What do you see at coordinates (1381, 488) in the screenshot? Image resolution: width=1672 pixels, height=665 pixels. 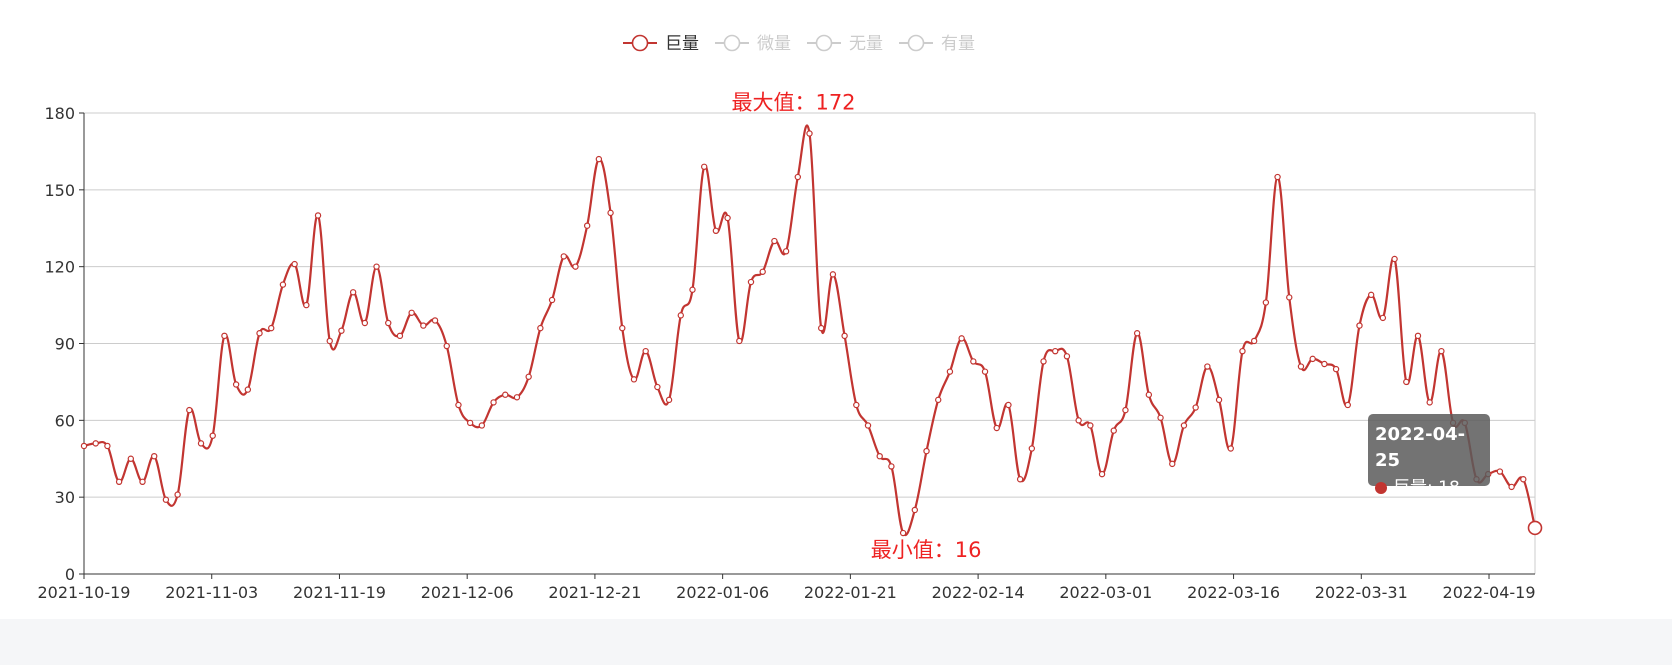 I see `tooltip-series-dot` at bounding box center [1381, 488].